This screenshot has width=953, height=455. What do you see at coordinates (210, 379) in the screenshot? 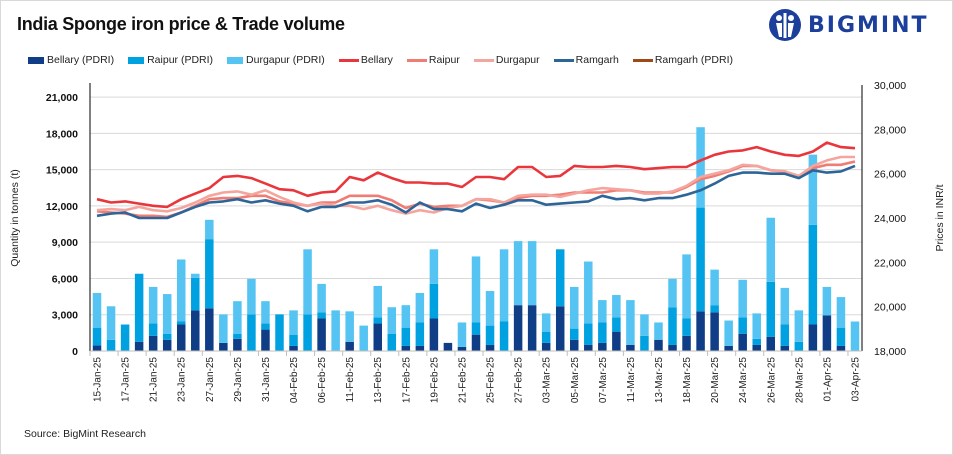
I see `x-tick-label: 27-Jan-25` at bounding box center [210, 379].